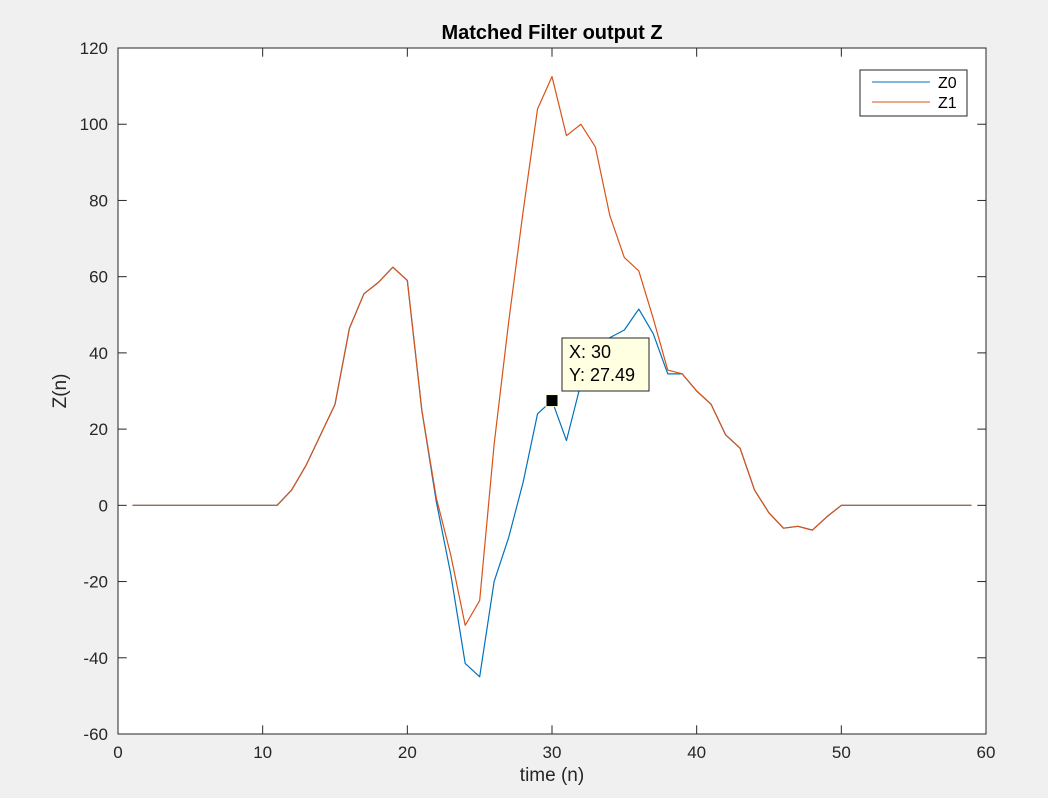 The height and width of the screenshot is (798, 1048). What do you see at coordinates (95, 658) in the screenshot?
I see `y-tick-label: -40` at bounding box center [95, 658].